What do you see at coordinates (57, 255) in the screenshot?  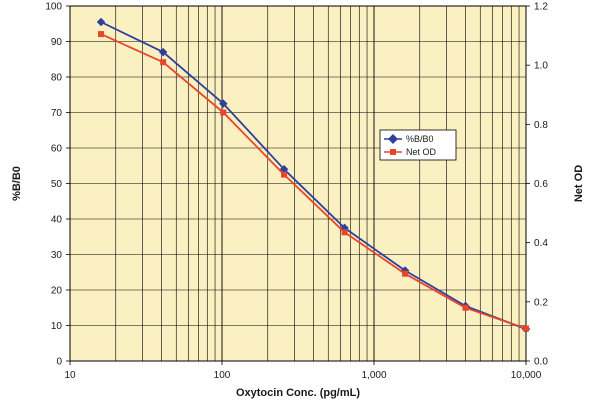 I see `y-left-tick-label: 30` at bounding box center [57, 255].